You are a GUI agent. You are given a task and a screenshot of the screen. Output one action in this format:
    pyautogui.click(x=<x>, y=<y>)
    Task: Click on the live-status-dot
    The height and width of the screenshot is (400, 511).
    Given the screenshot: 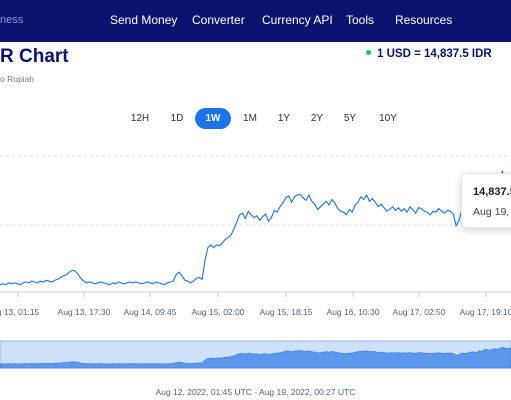 What is the action you would take?
    pyautogui.click(x=368, y=52)
    